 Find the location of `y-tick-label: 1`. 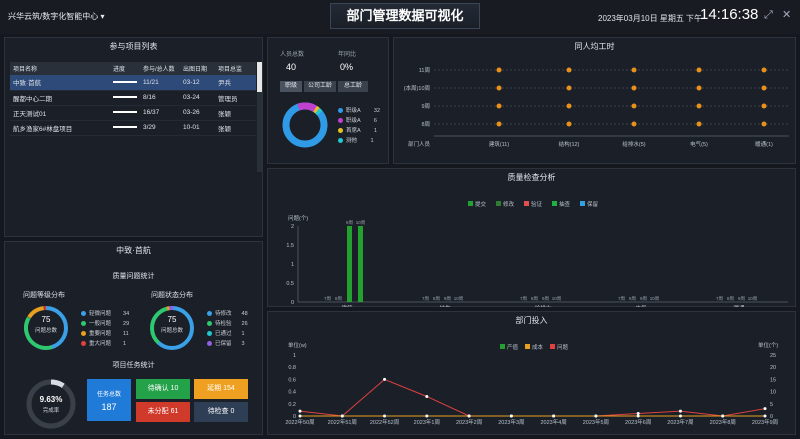

y-tick-label: 1 is located at coordinates (294, 356).